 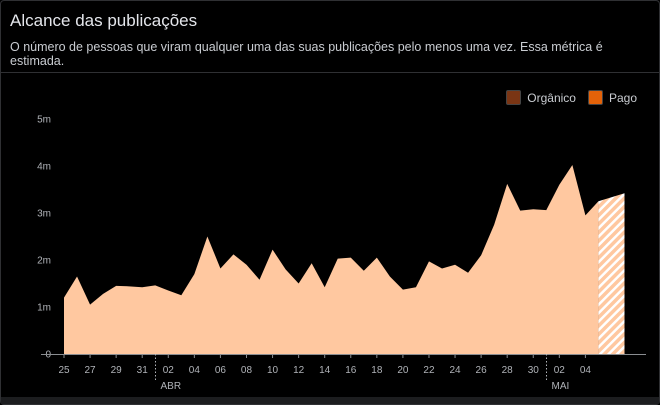 I want to click on y-tick-label: 3m, so click(x=44, y=214).